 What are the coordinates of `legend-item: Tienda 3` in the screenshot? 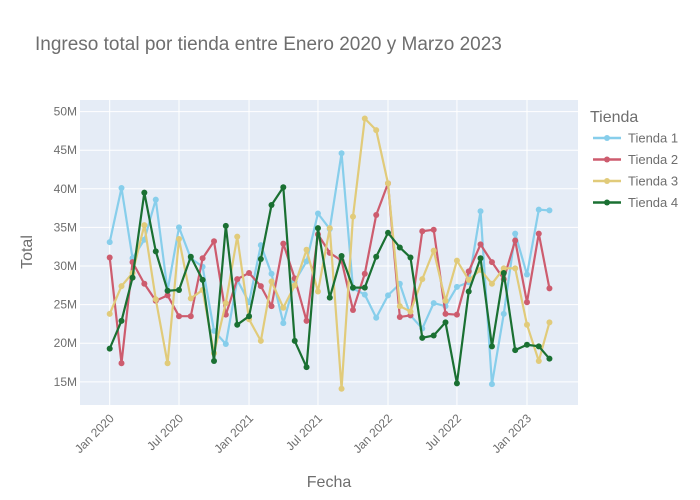 It's located at (635, 181).